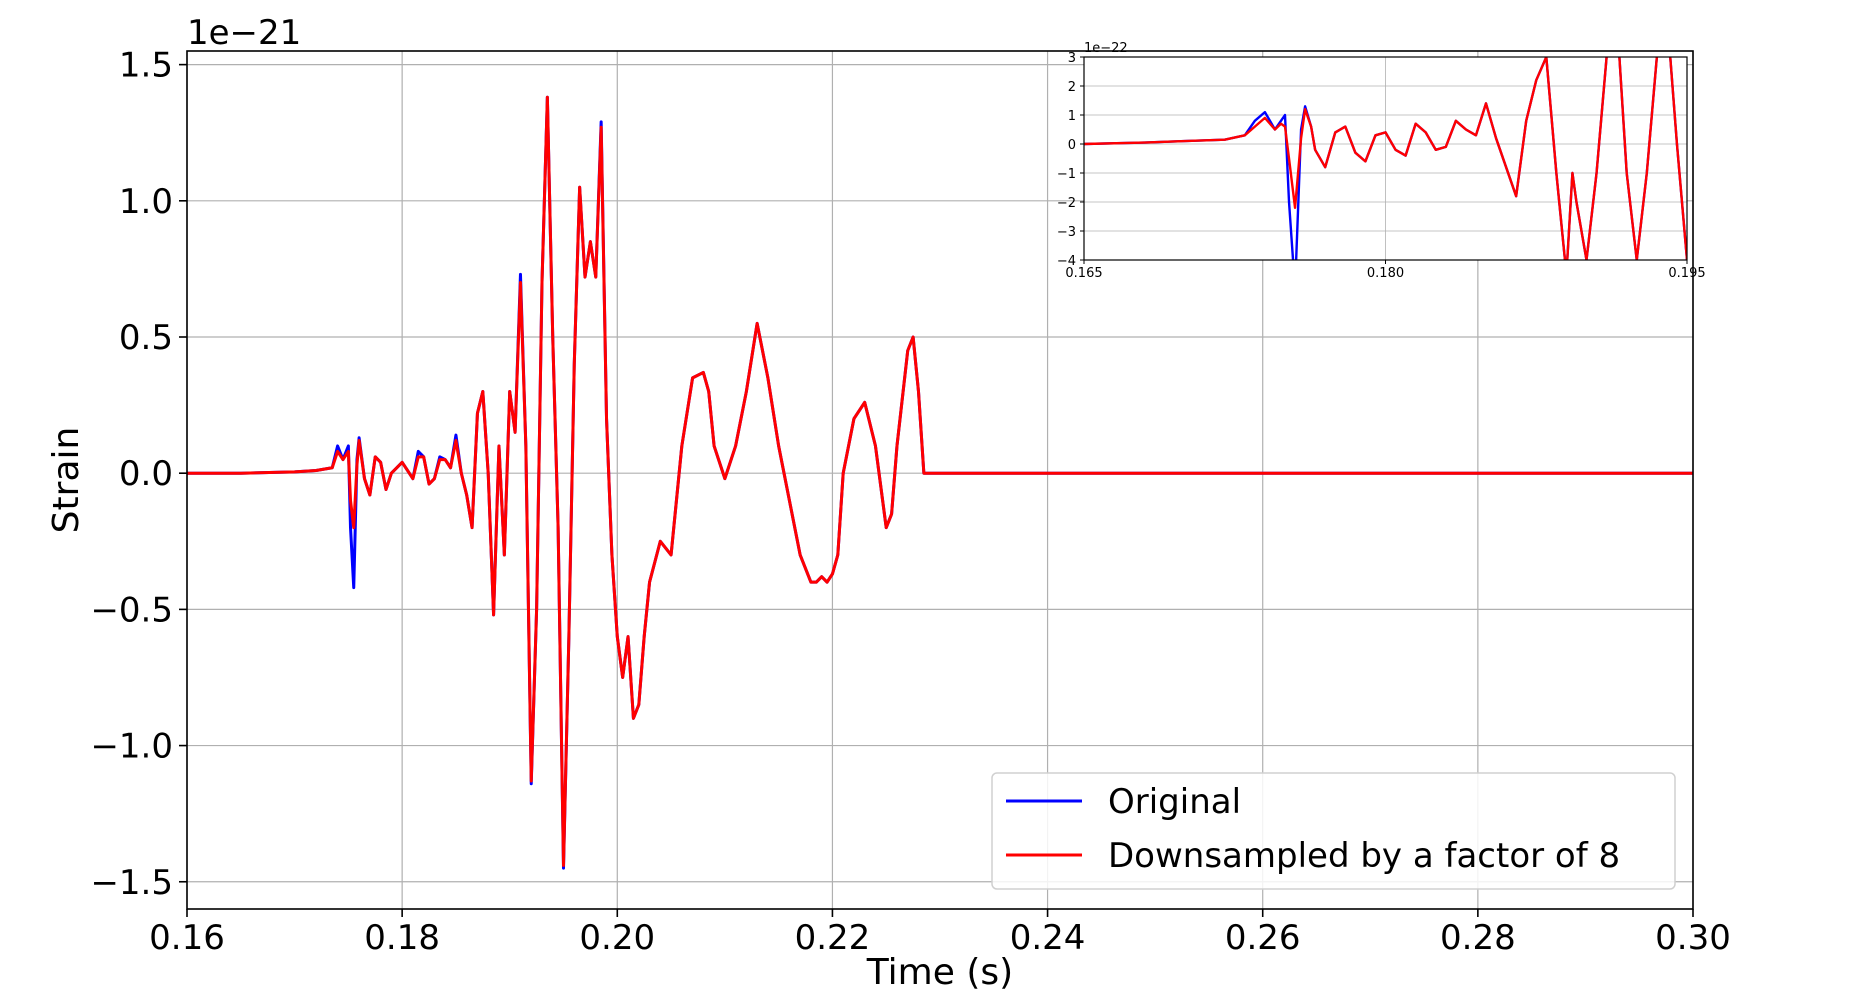 This screenshot has width=1855, height=994. I want to click on y-tick-label: −4, so click(1066, 261).